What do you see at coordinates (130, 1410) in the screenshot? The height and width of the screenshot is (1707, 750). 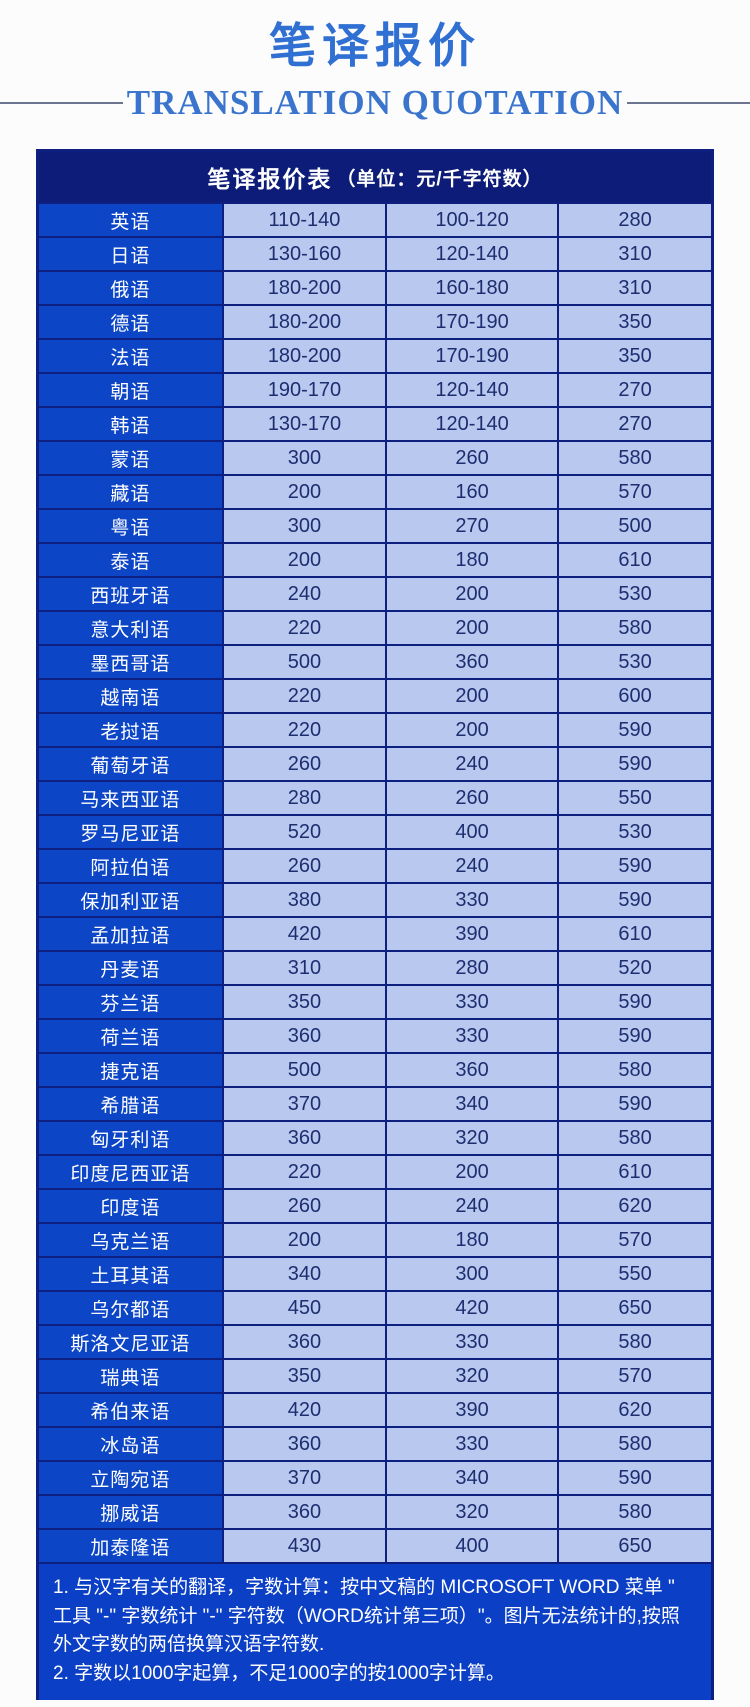 I see `language-cell: 希伯来语` at bounding box center [130, 1410].